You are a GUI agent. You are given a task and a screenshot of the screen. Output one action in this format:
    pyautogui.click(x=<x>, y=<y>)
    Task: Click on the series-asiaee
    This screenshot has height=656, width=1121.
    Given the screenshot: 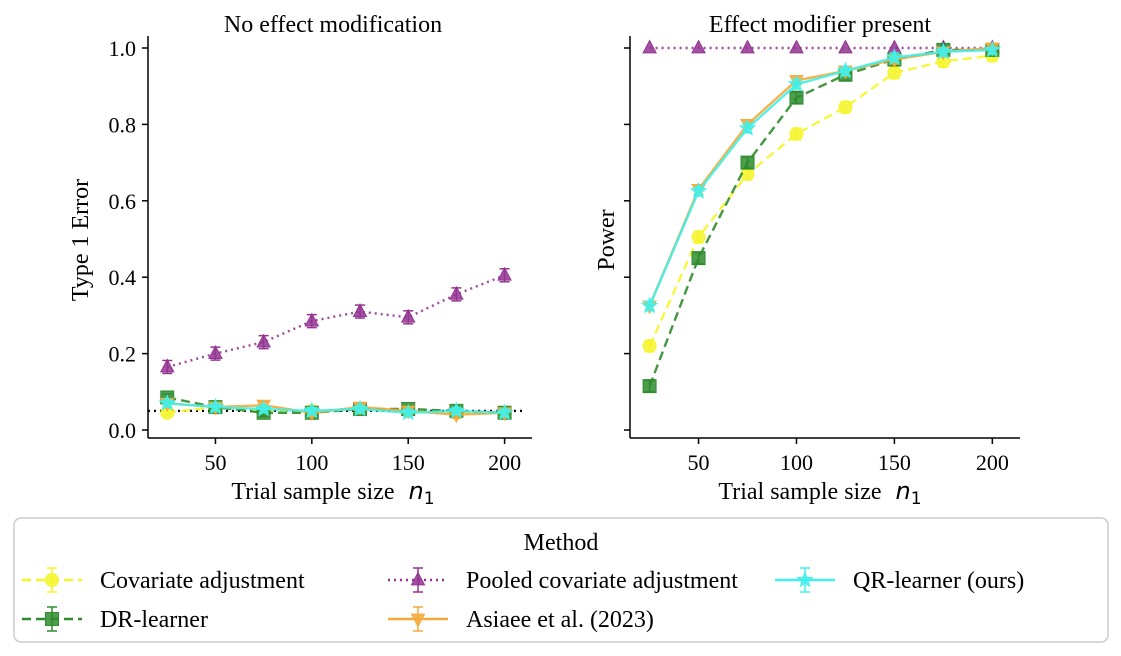 What is the action you would take?
    pyautogui.click(x=821, y=178)
    